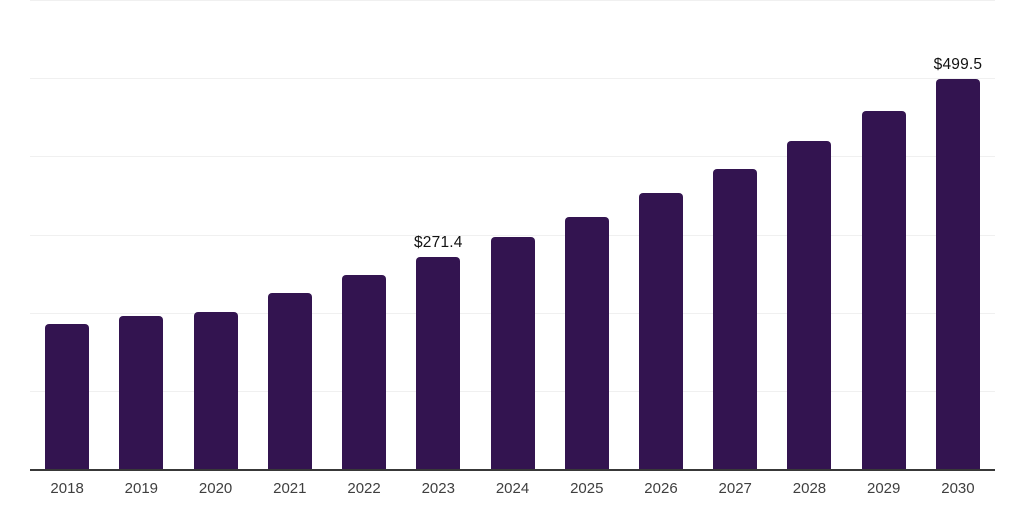 The image size is (1024, 512). What do you see at coordinates (364, 488) in the screenshot?
I see `x-tick-label-2022: 2022` at bounding box center [364, 488].